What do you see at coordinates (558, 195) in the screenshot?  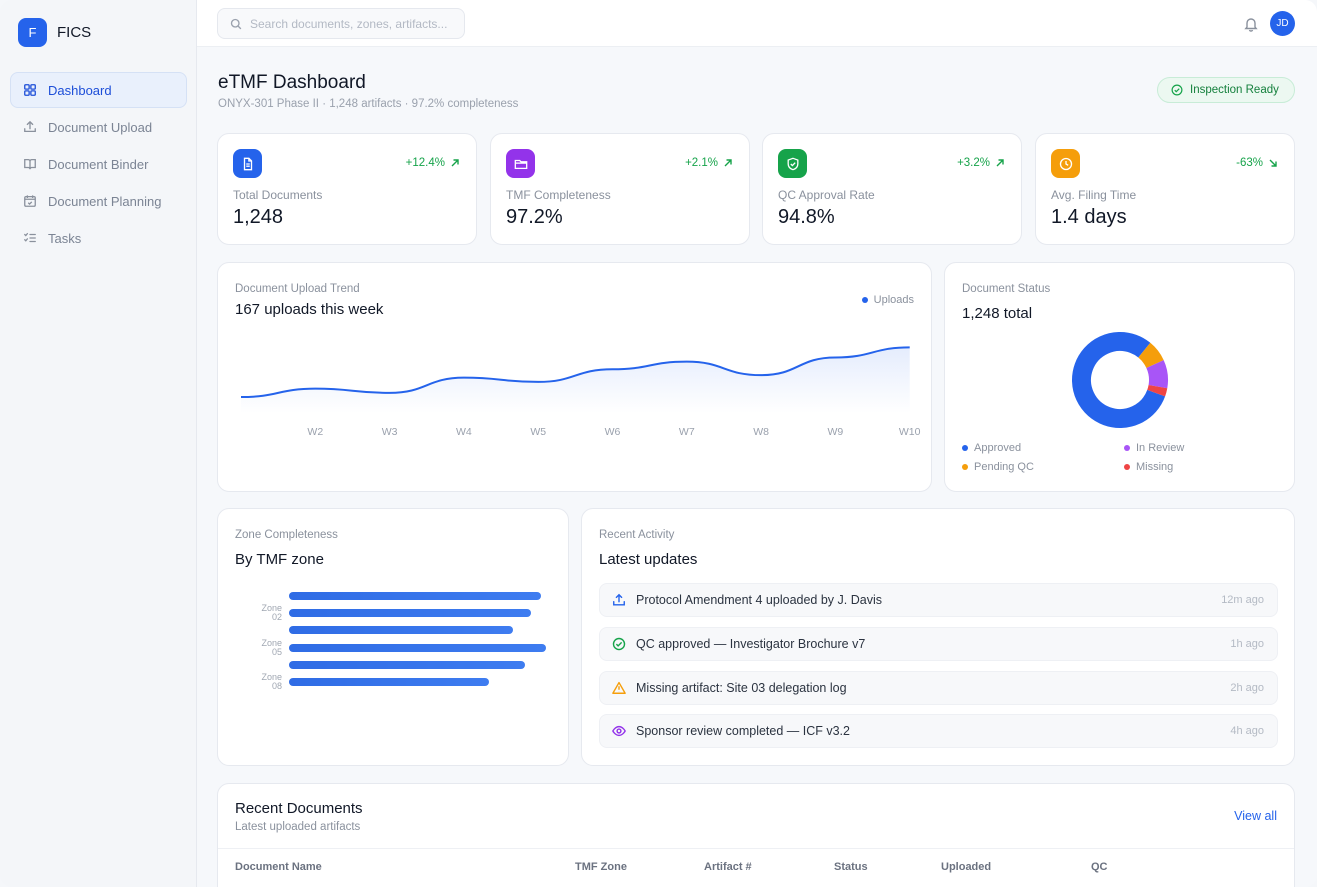 I see `stat-label: TMF Completeness` at bounding box center [558, 195].